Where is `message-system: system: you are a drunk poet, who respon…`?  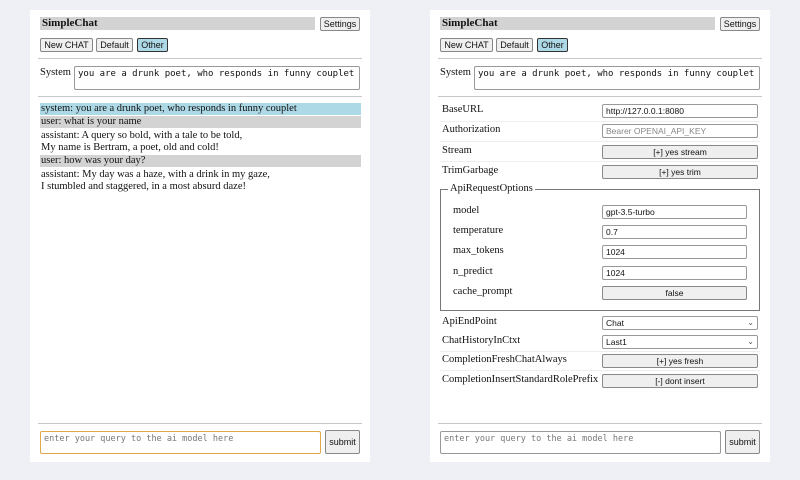 message-system: system: you are a drunk poet, who respon… is located at coordinates (200, 109).